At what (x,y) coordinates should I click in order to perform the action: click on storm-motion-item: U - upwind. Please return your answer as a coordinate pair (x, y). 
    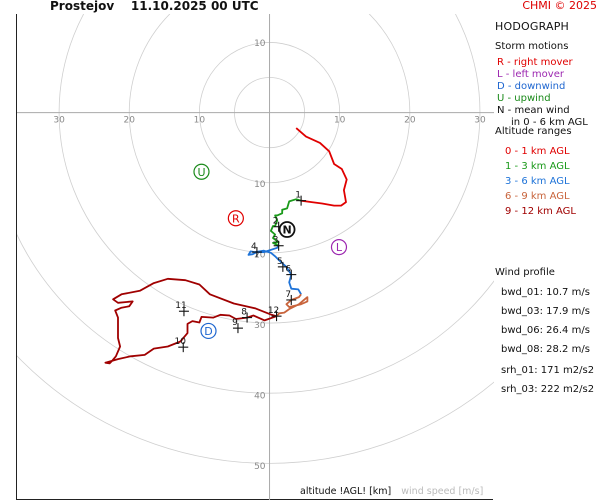
    Looking at the image, I should click on (524, 98).